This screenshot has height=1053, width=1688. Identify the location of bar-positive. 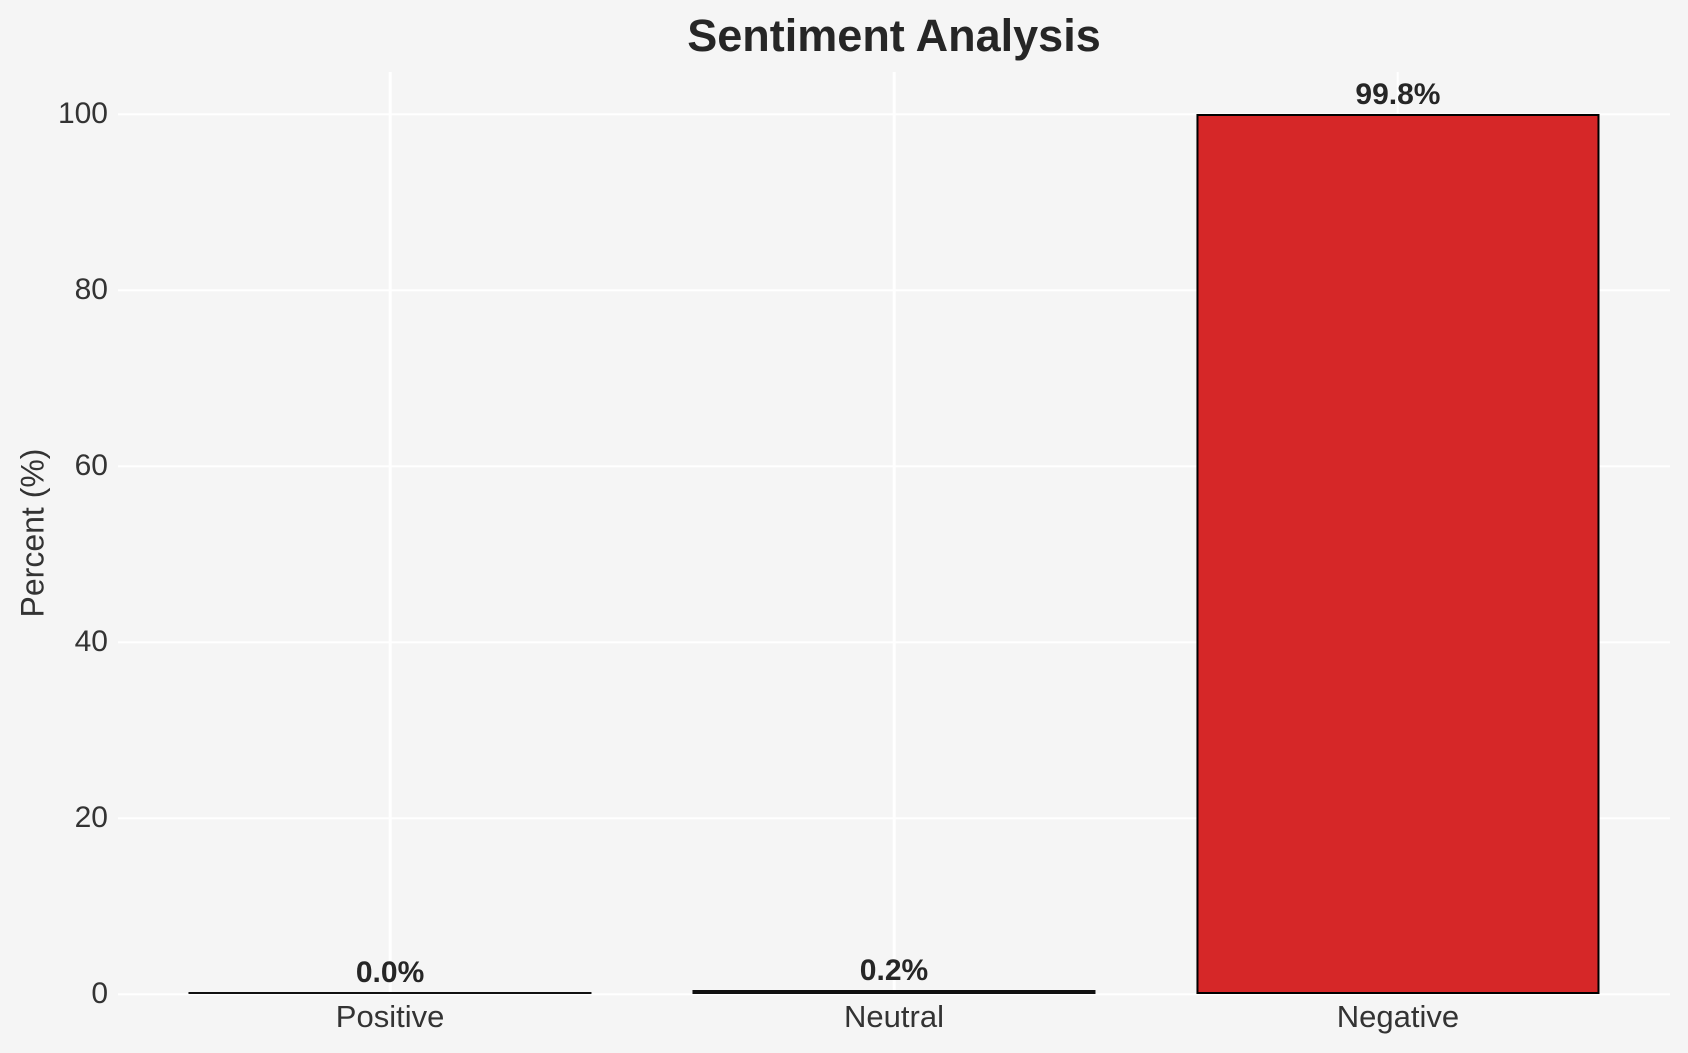
(390, 992).